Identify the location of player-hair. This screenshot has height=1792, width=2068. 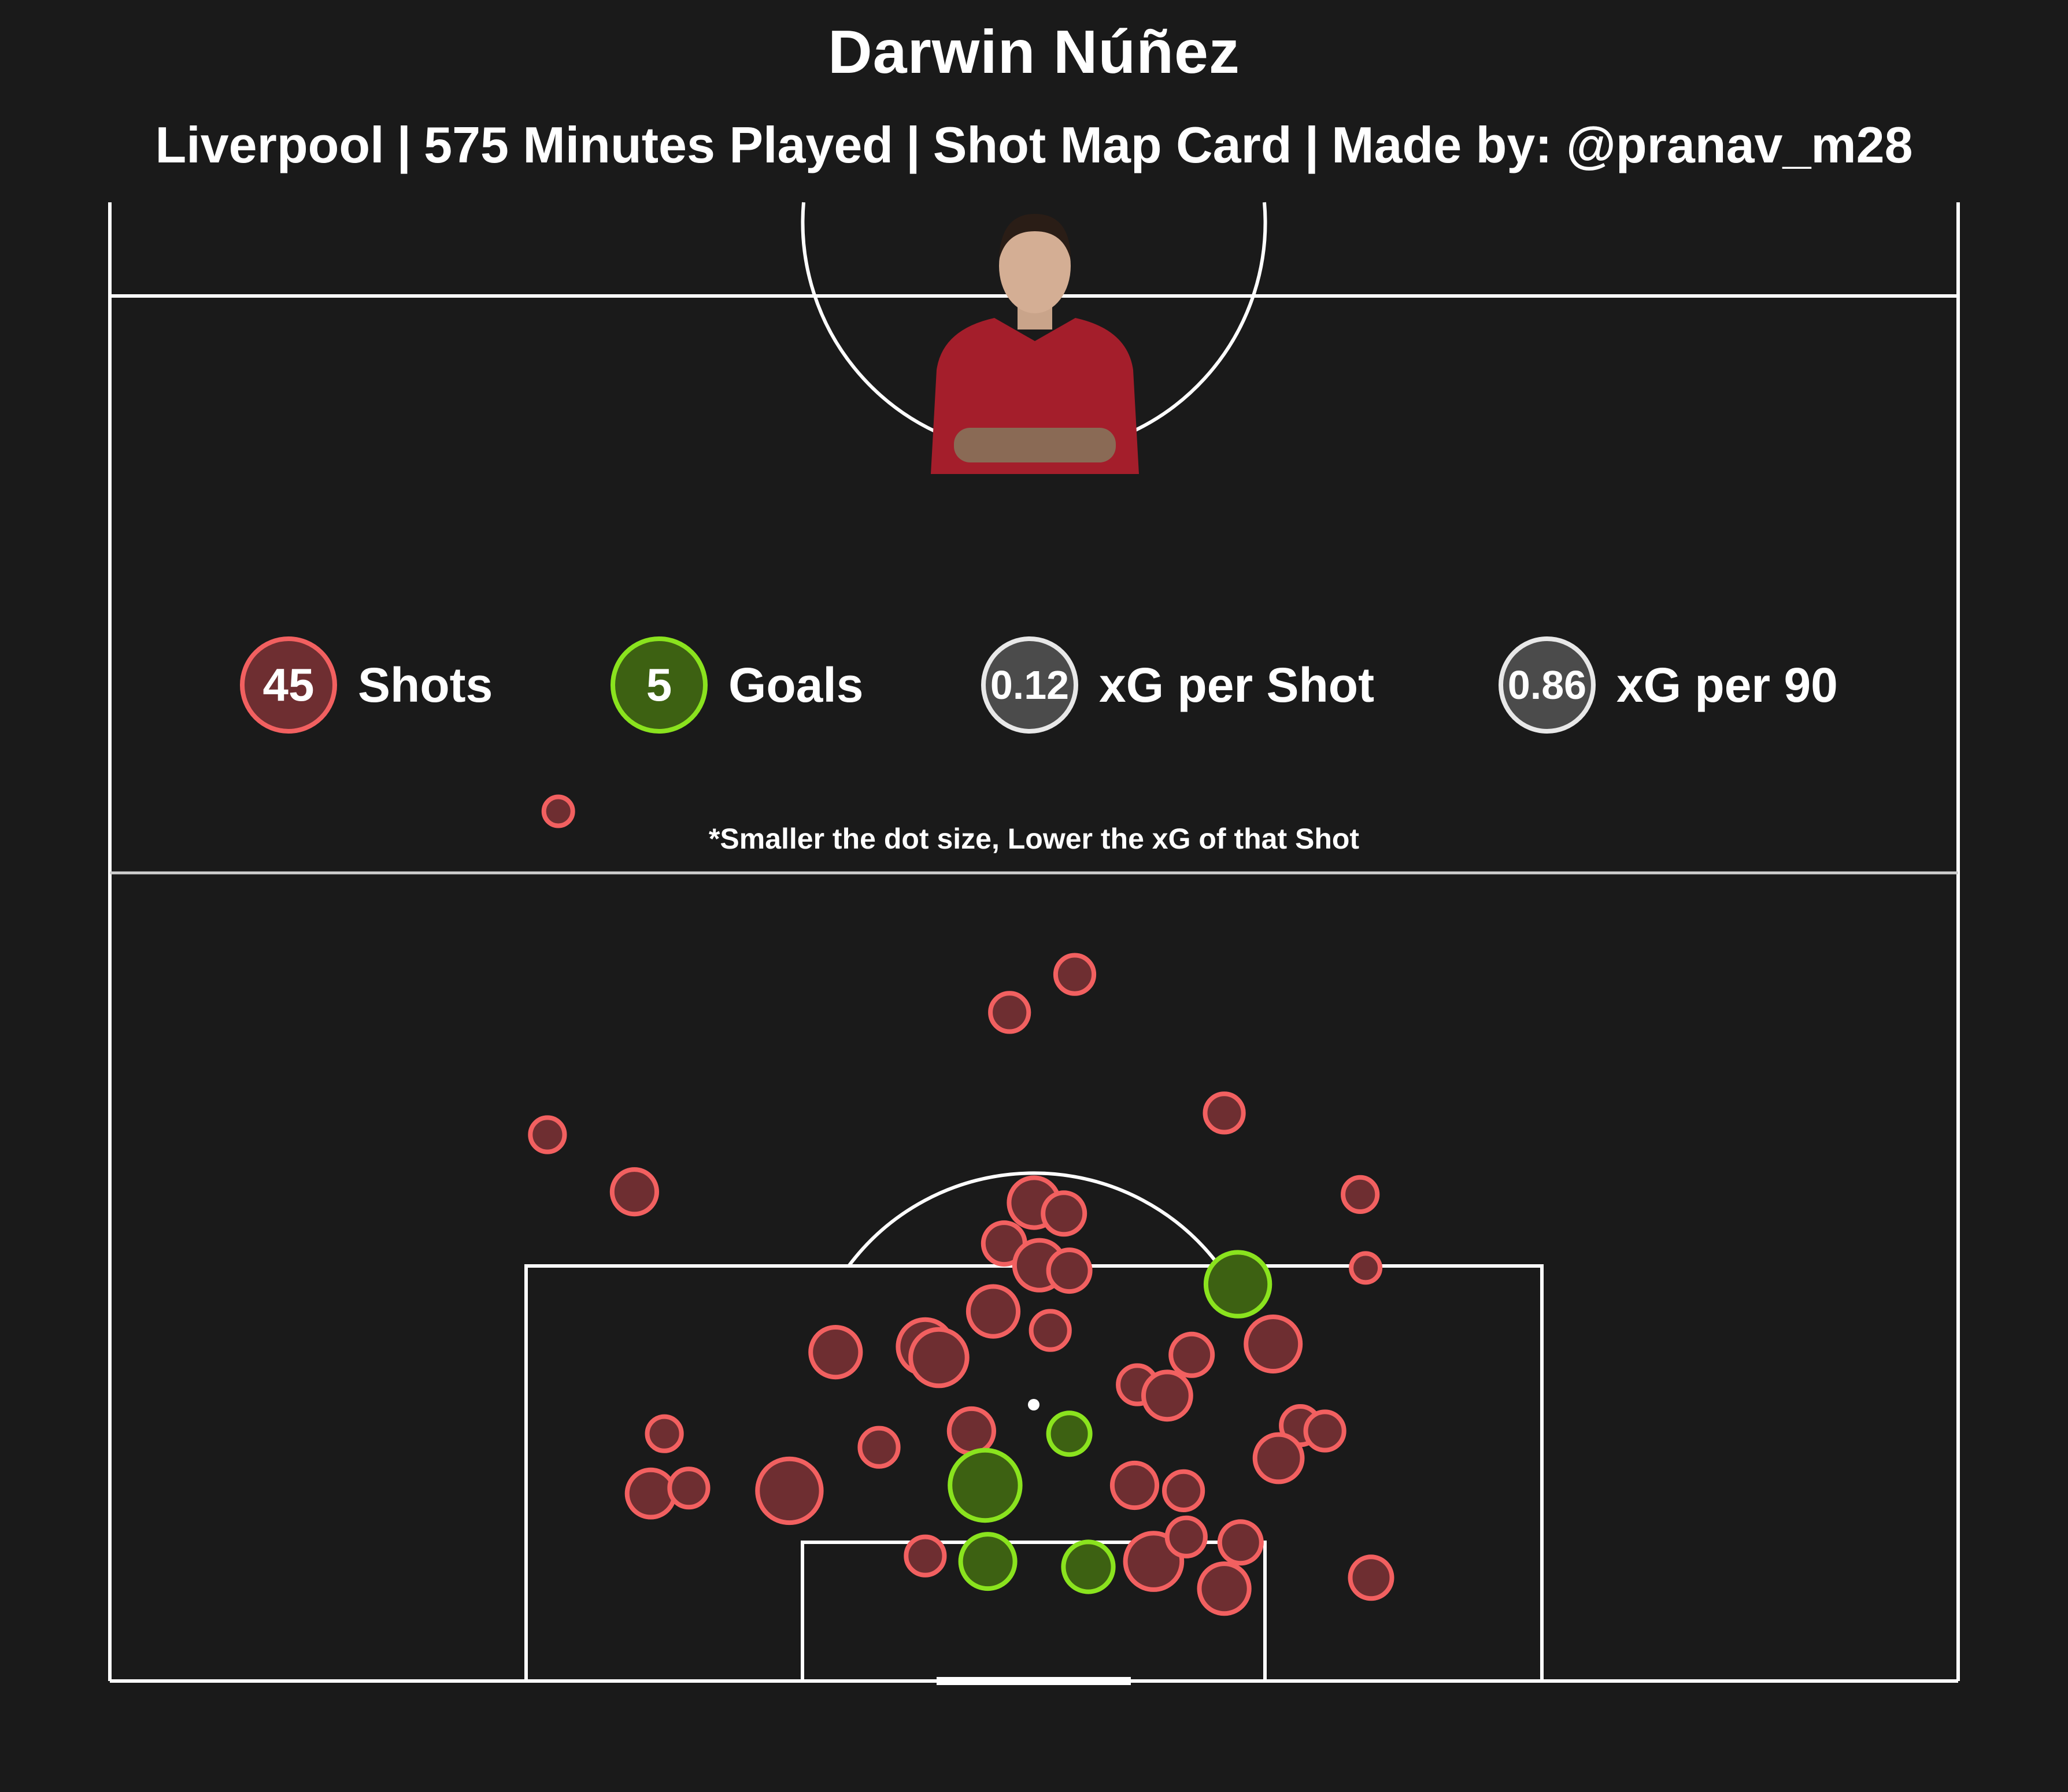
(1035, 237).